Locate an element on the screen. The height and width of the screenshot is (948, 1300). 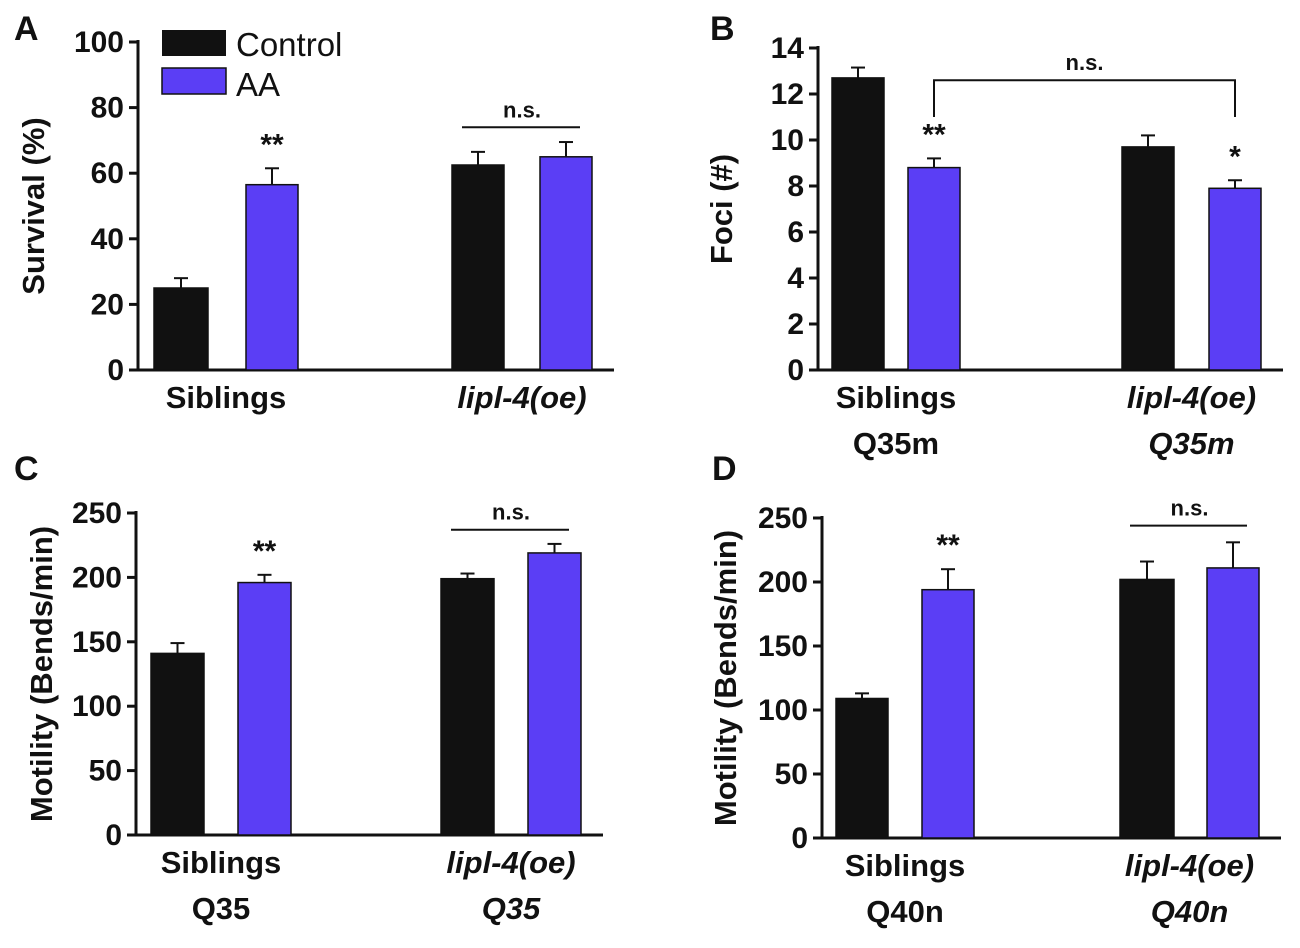
panel-b-ytick-label: 8 is located at coordinates (795, 186).